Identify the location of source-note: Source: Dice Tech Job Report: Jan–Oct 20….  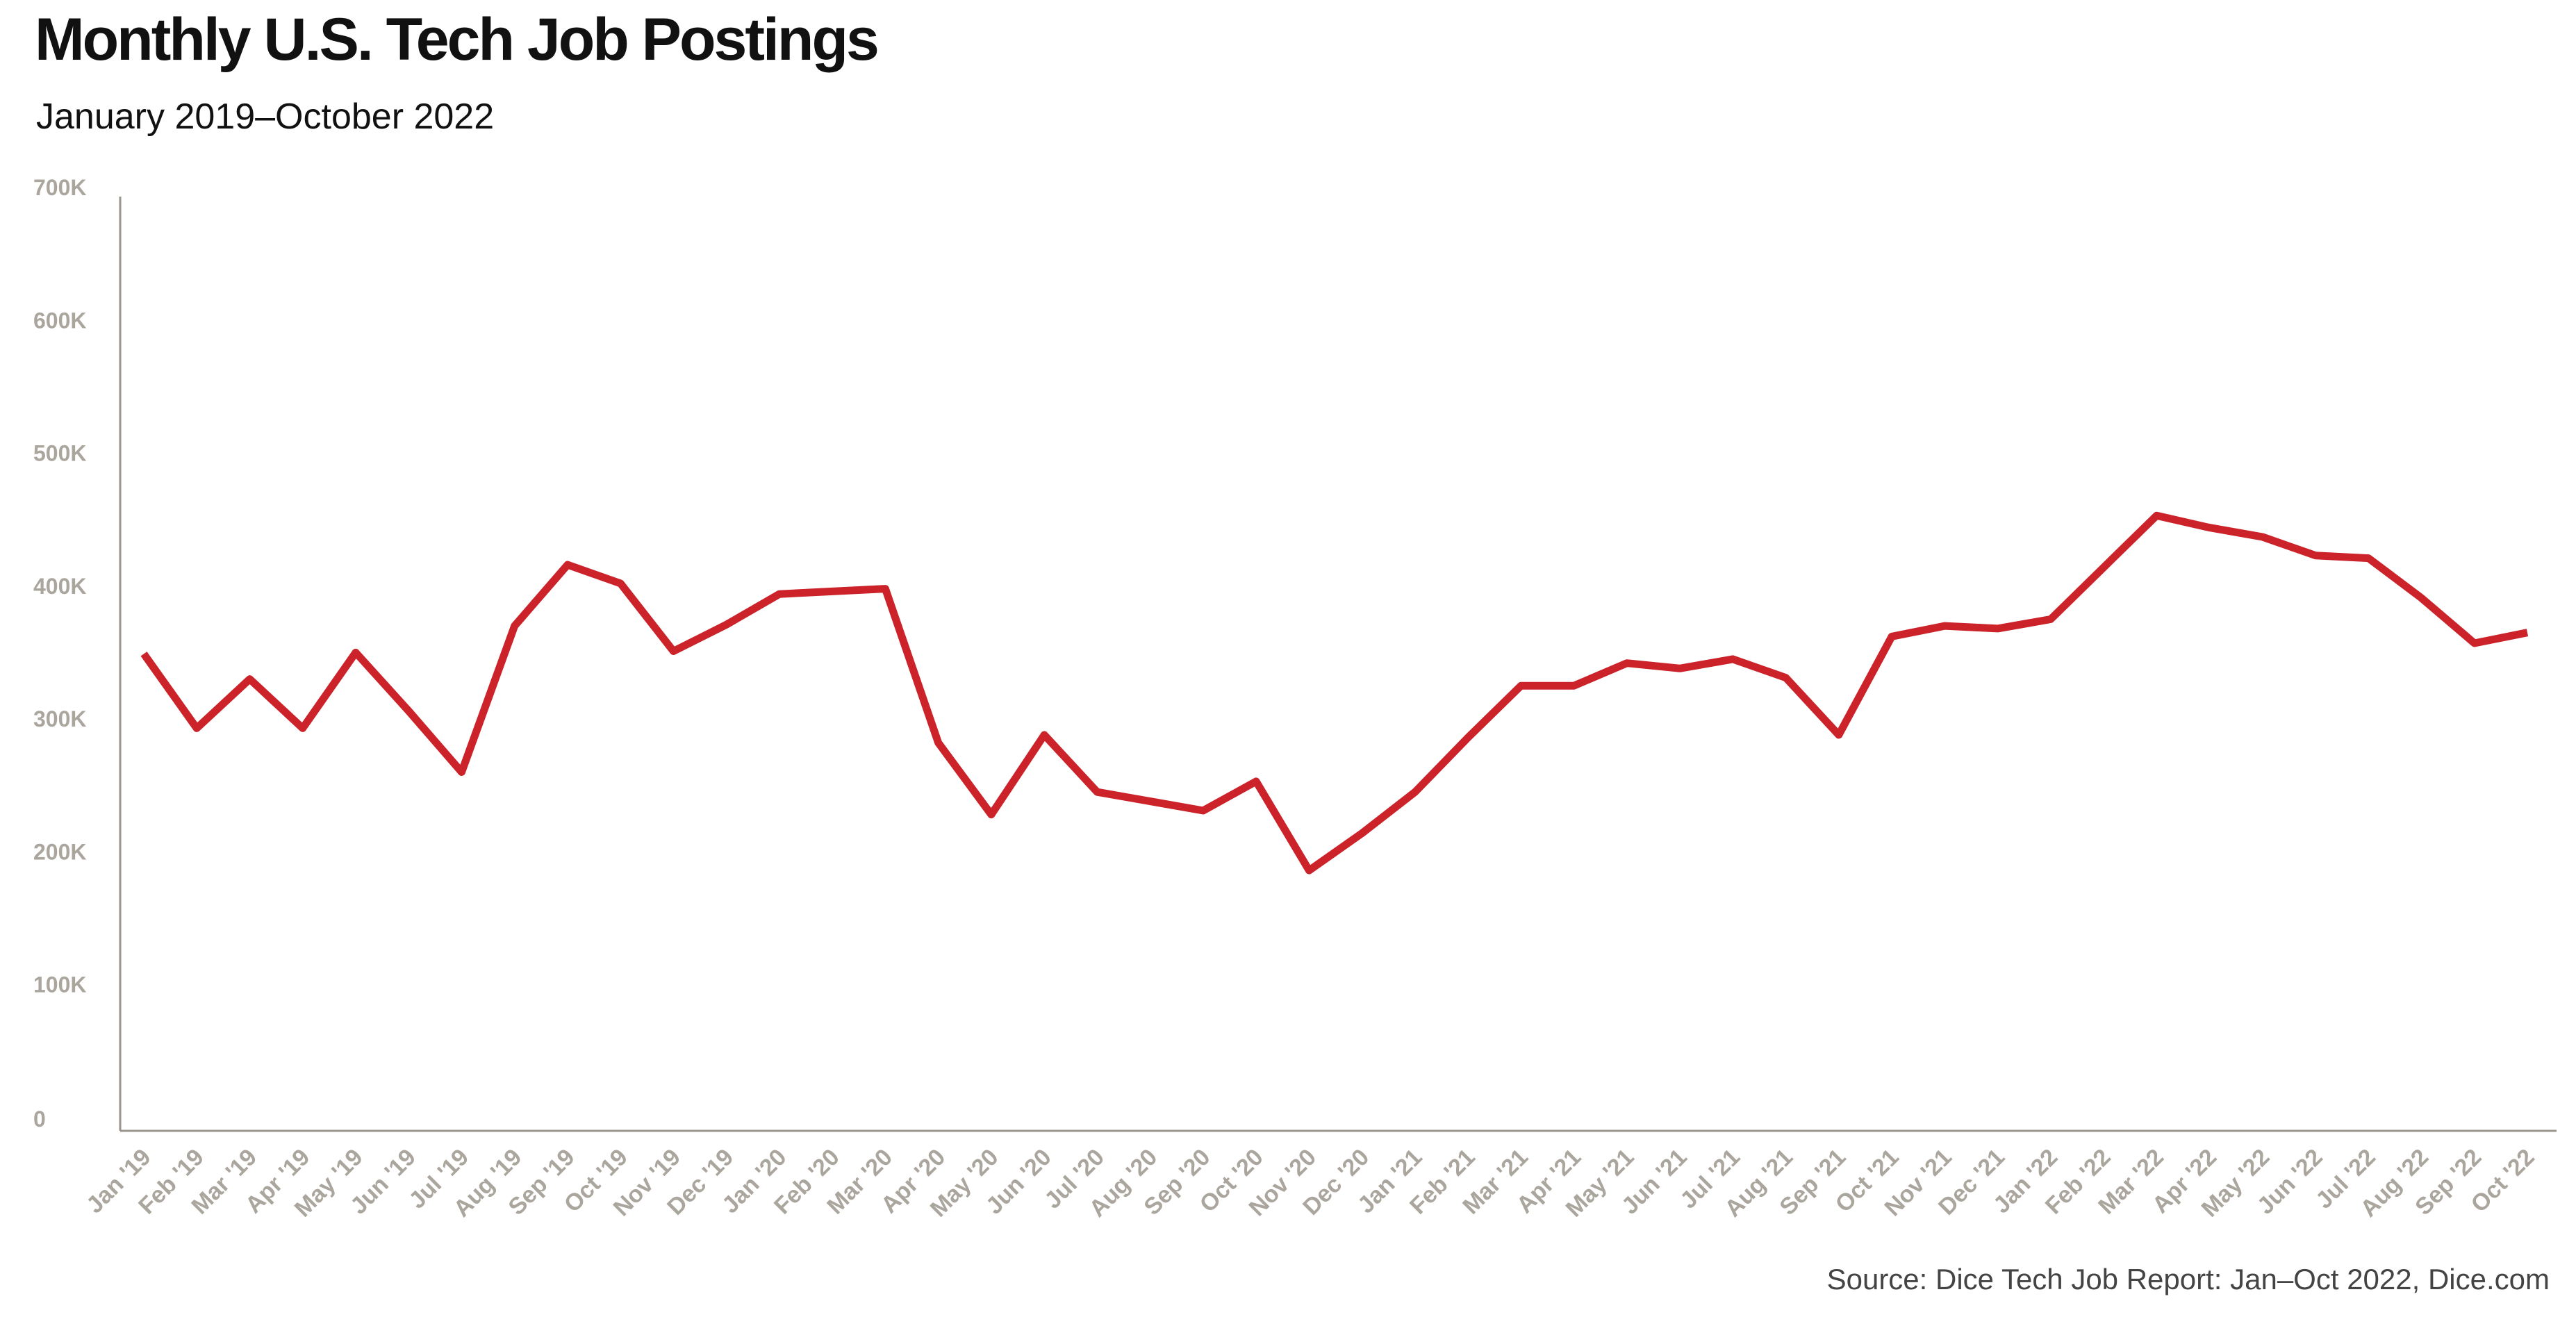
(2188, 1279).